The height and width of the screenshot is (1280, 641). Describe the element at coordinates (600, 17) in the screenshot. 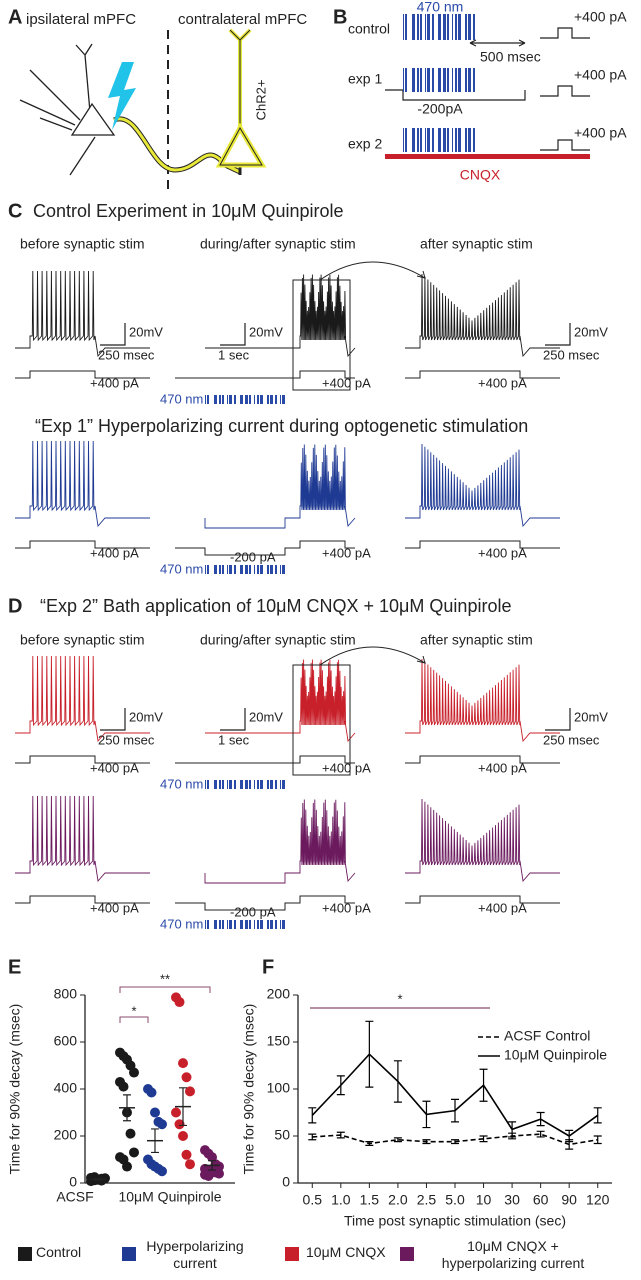

I see `current-label: +400 pA` at that location.